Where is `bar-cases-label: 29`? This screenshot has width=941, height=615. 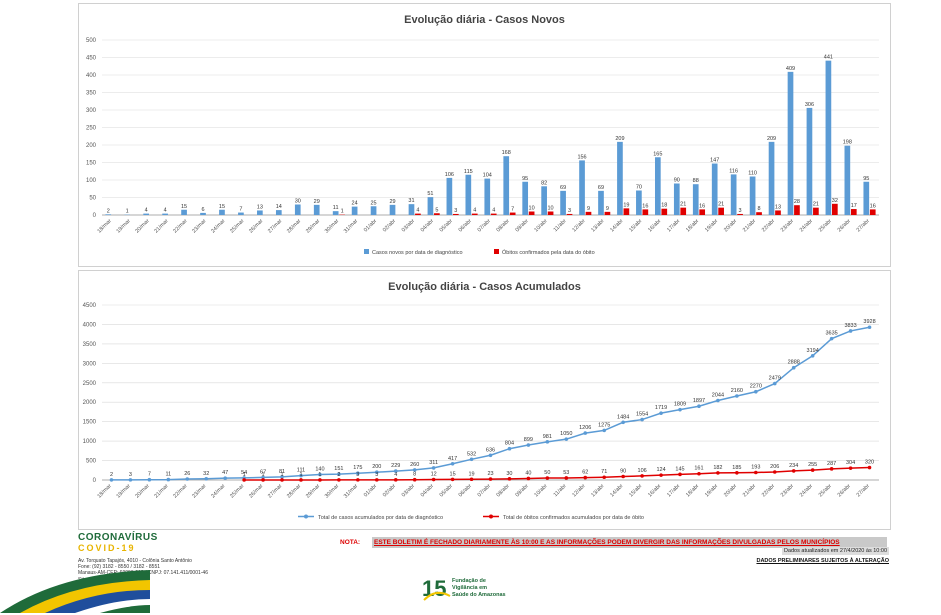 bar-cases-label: 29 is located at coordinates (317, 202).